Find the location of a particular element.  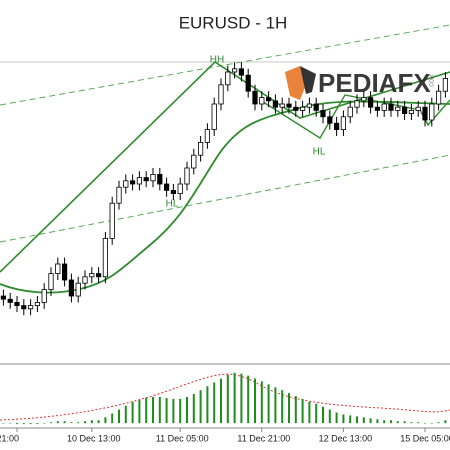

x-tick-label: 15 Dec 05:00 is located at coordinates (425, 438).